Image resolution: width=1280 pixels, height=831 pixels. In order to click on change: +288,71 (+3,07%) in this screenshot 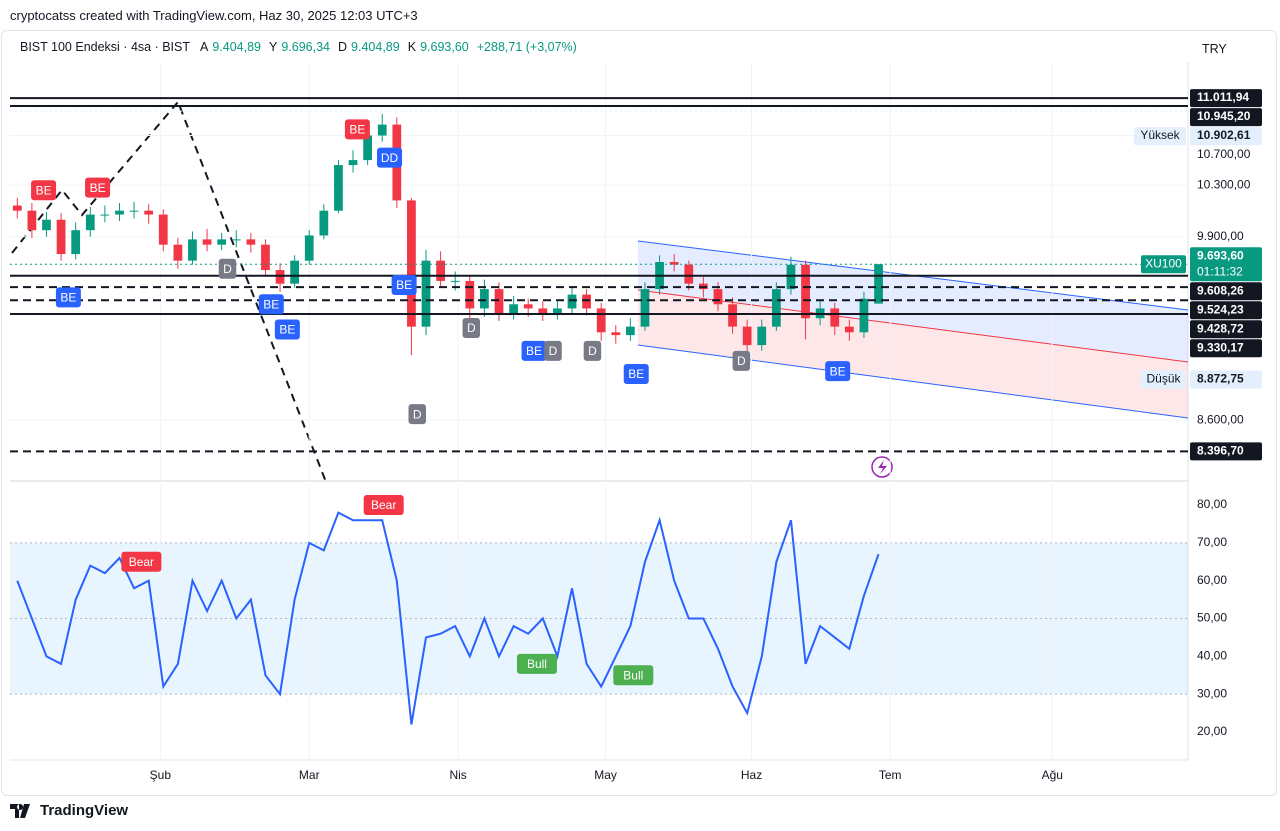, I will do `click(526, 47)`.